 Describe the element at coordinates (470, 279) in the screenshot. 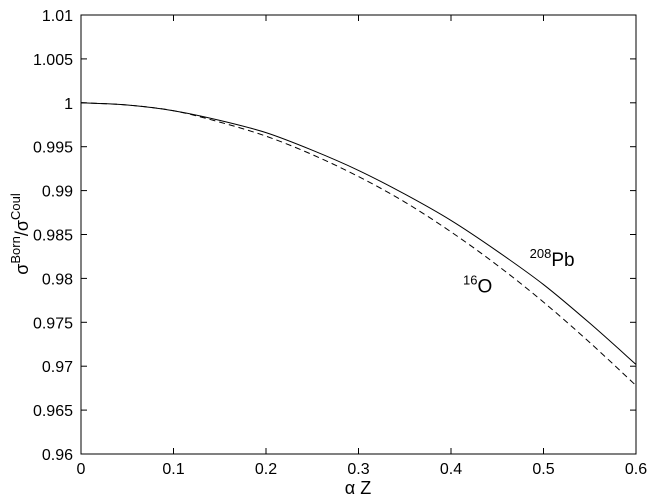

I see `annotation-o-mass-number: 16` at that location.